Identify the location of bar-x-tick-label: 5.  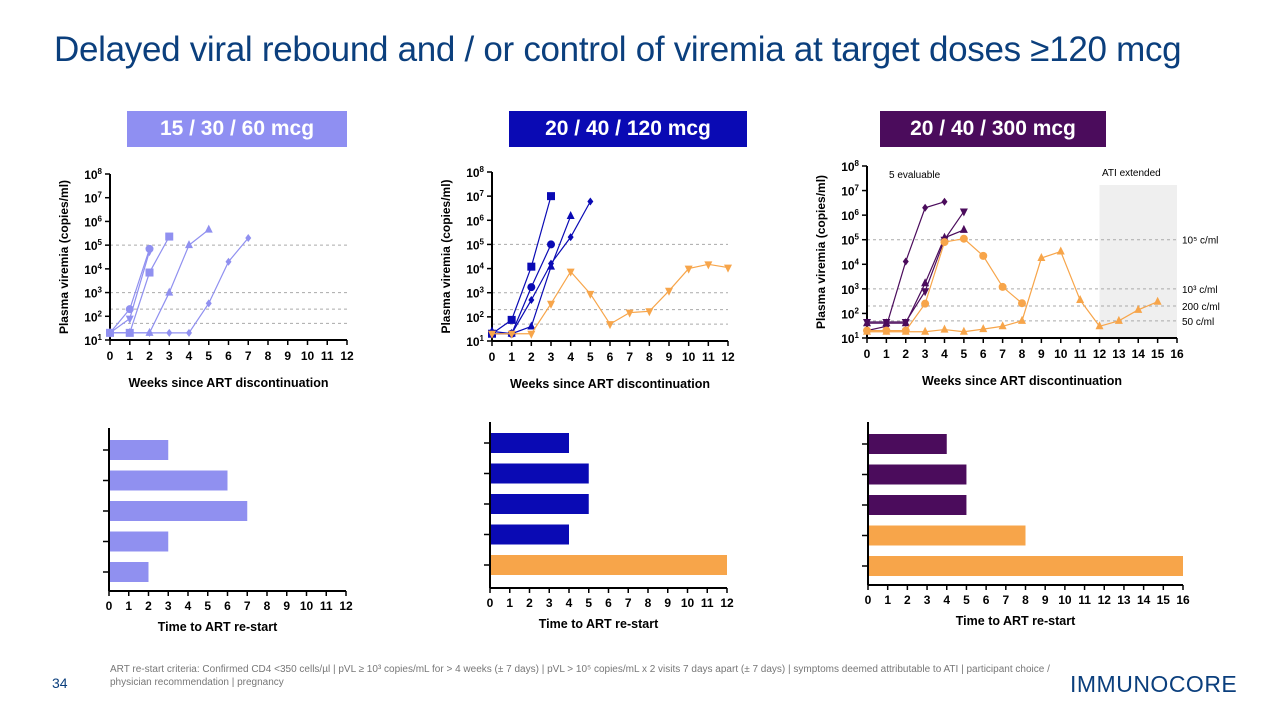
(588, 603).